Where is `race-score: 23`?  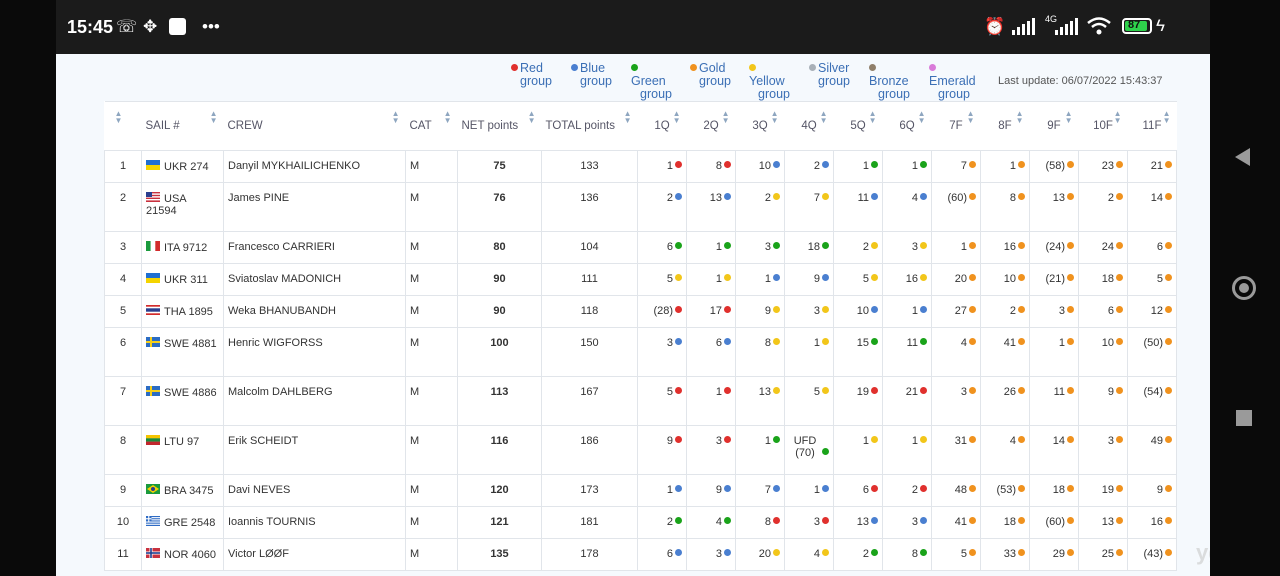
race-score: 23 is located at coordinates (1107, 166).